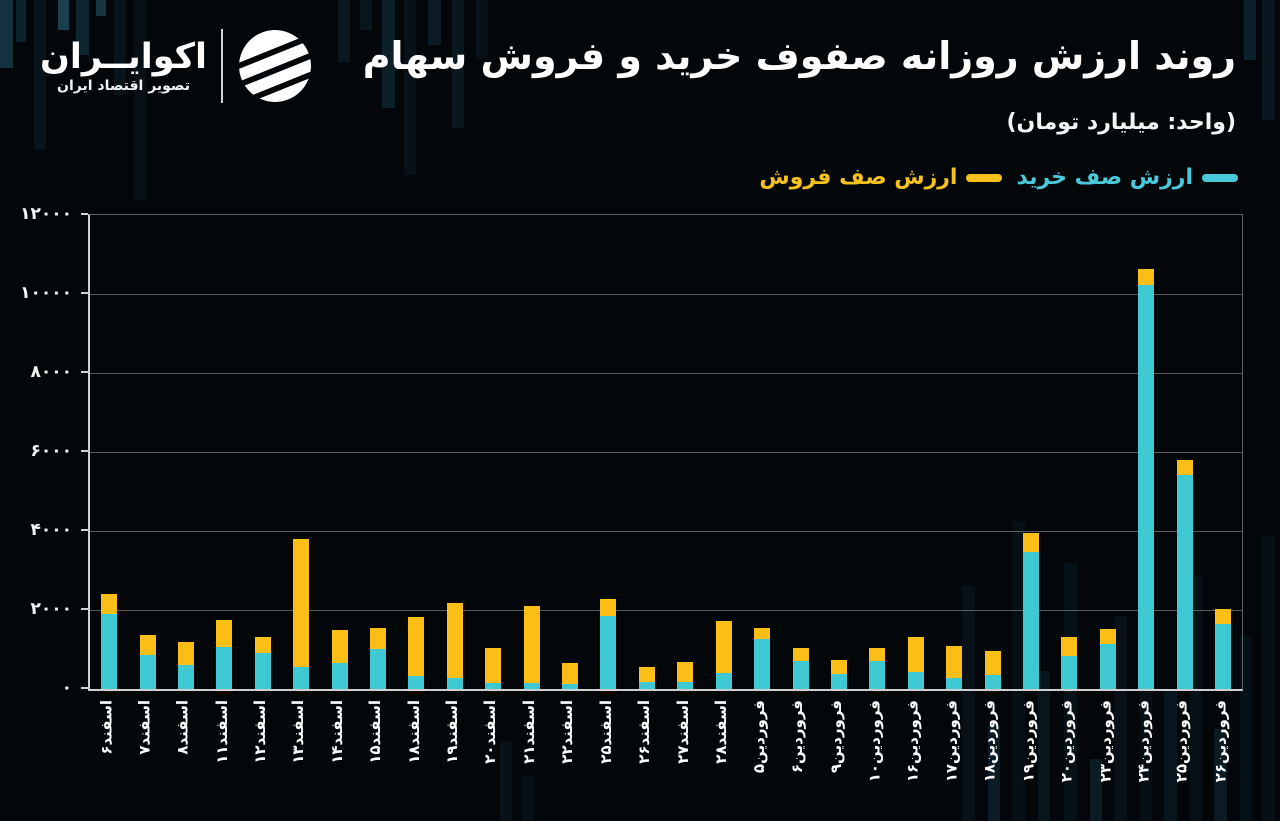  Describe the element at coordinates (491, 755) in the screenshot. I see `x-axis-slot: اسفند۲۰` at that location.